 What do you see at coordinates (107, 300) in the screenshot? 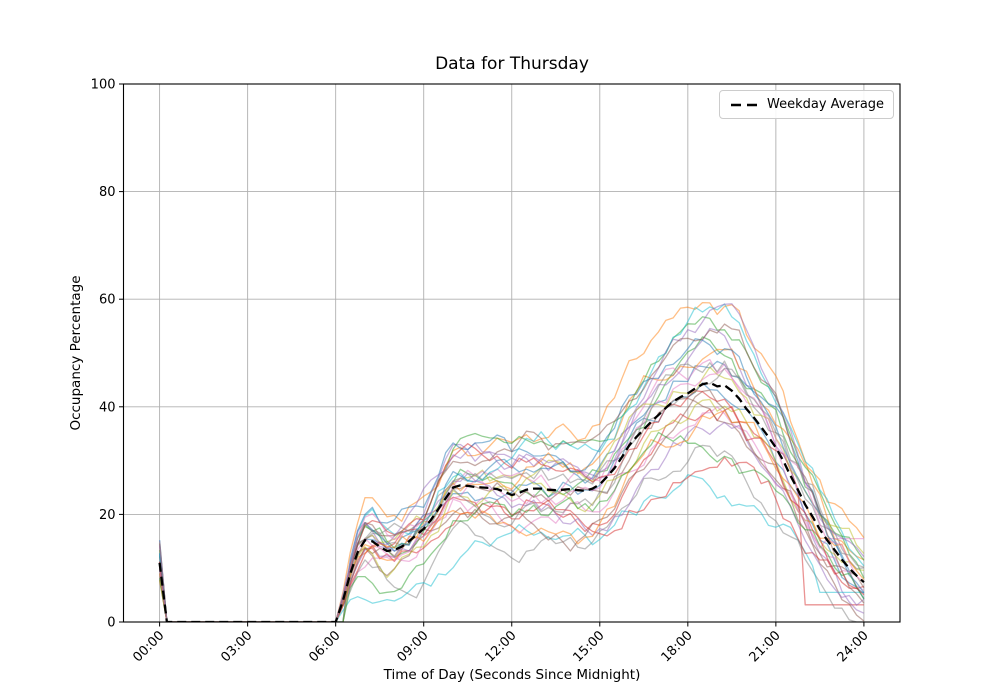
I see `y-tick-label: 60` at bounding box center [107, 300].